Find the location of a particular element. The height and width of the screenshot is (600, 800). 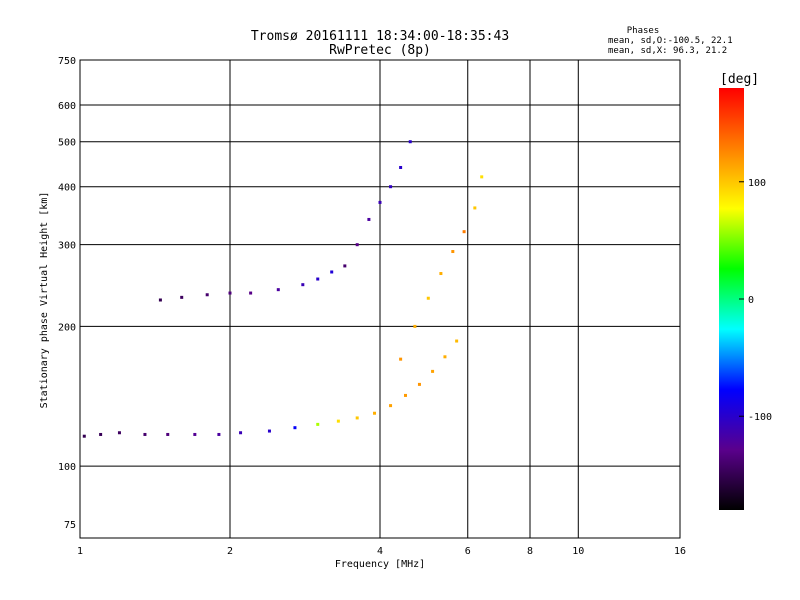

colorbar-ticks: 100 0 -100 is located at coordinates (755, 300).